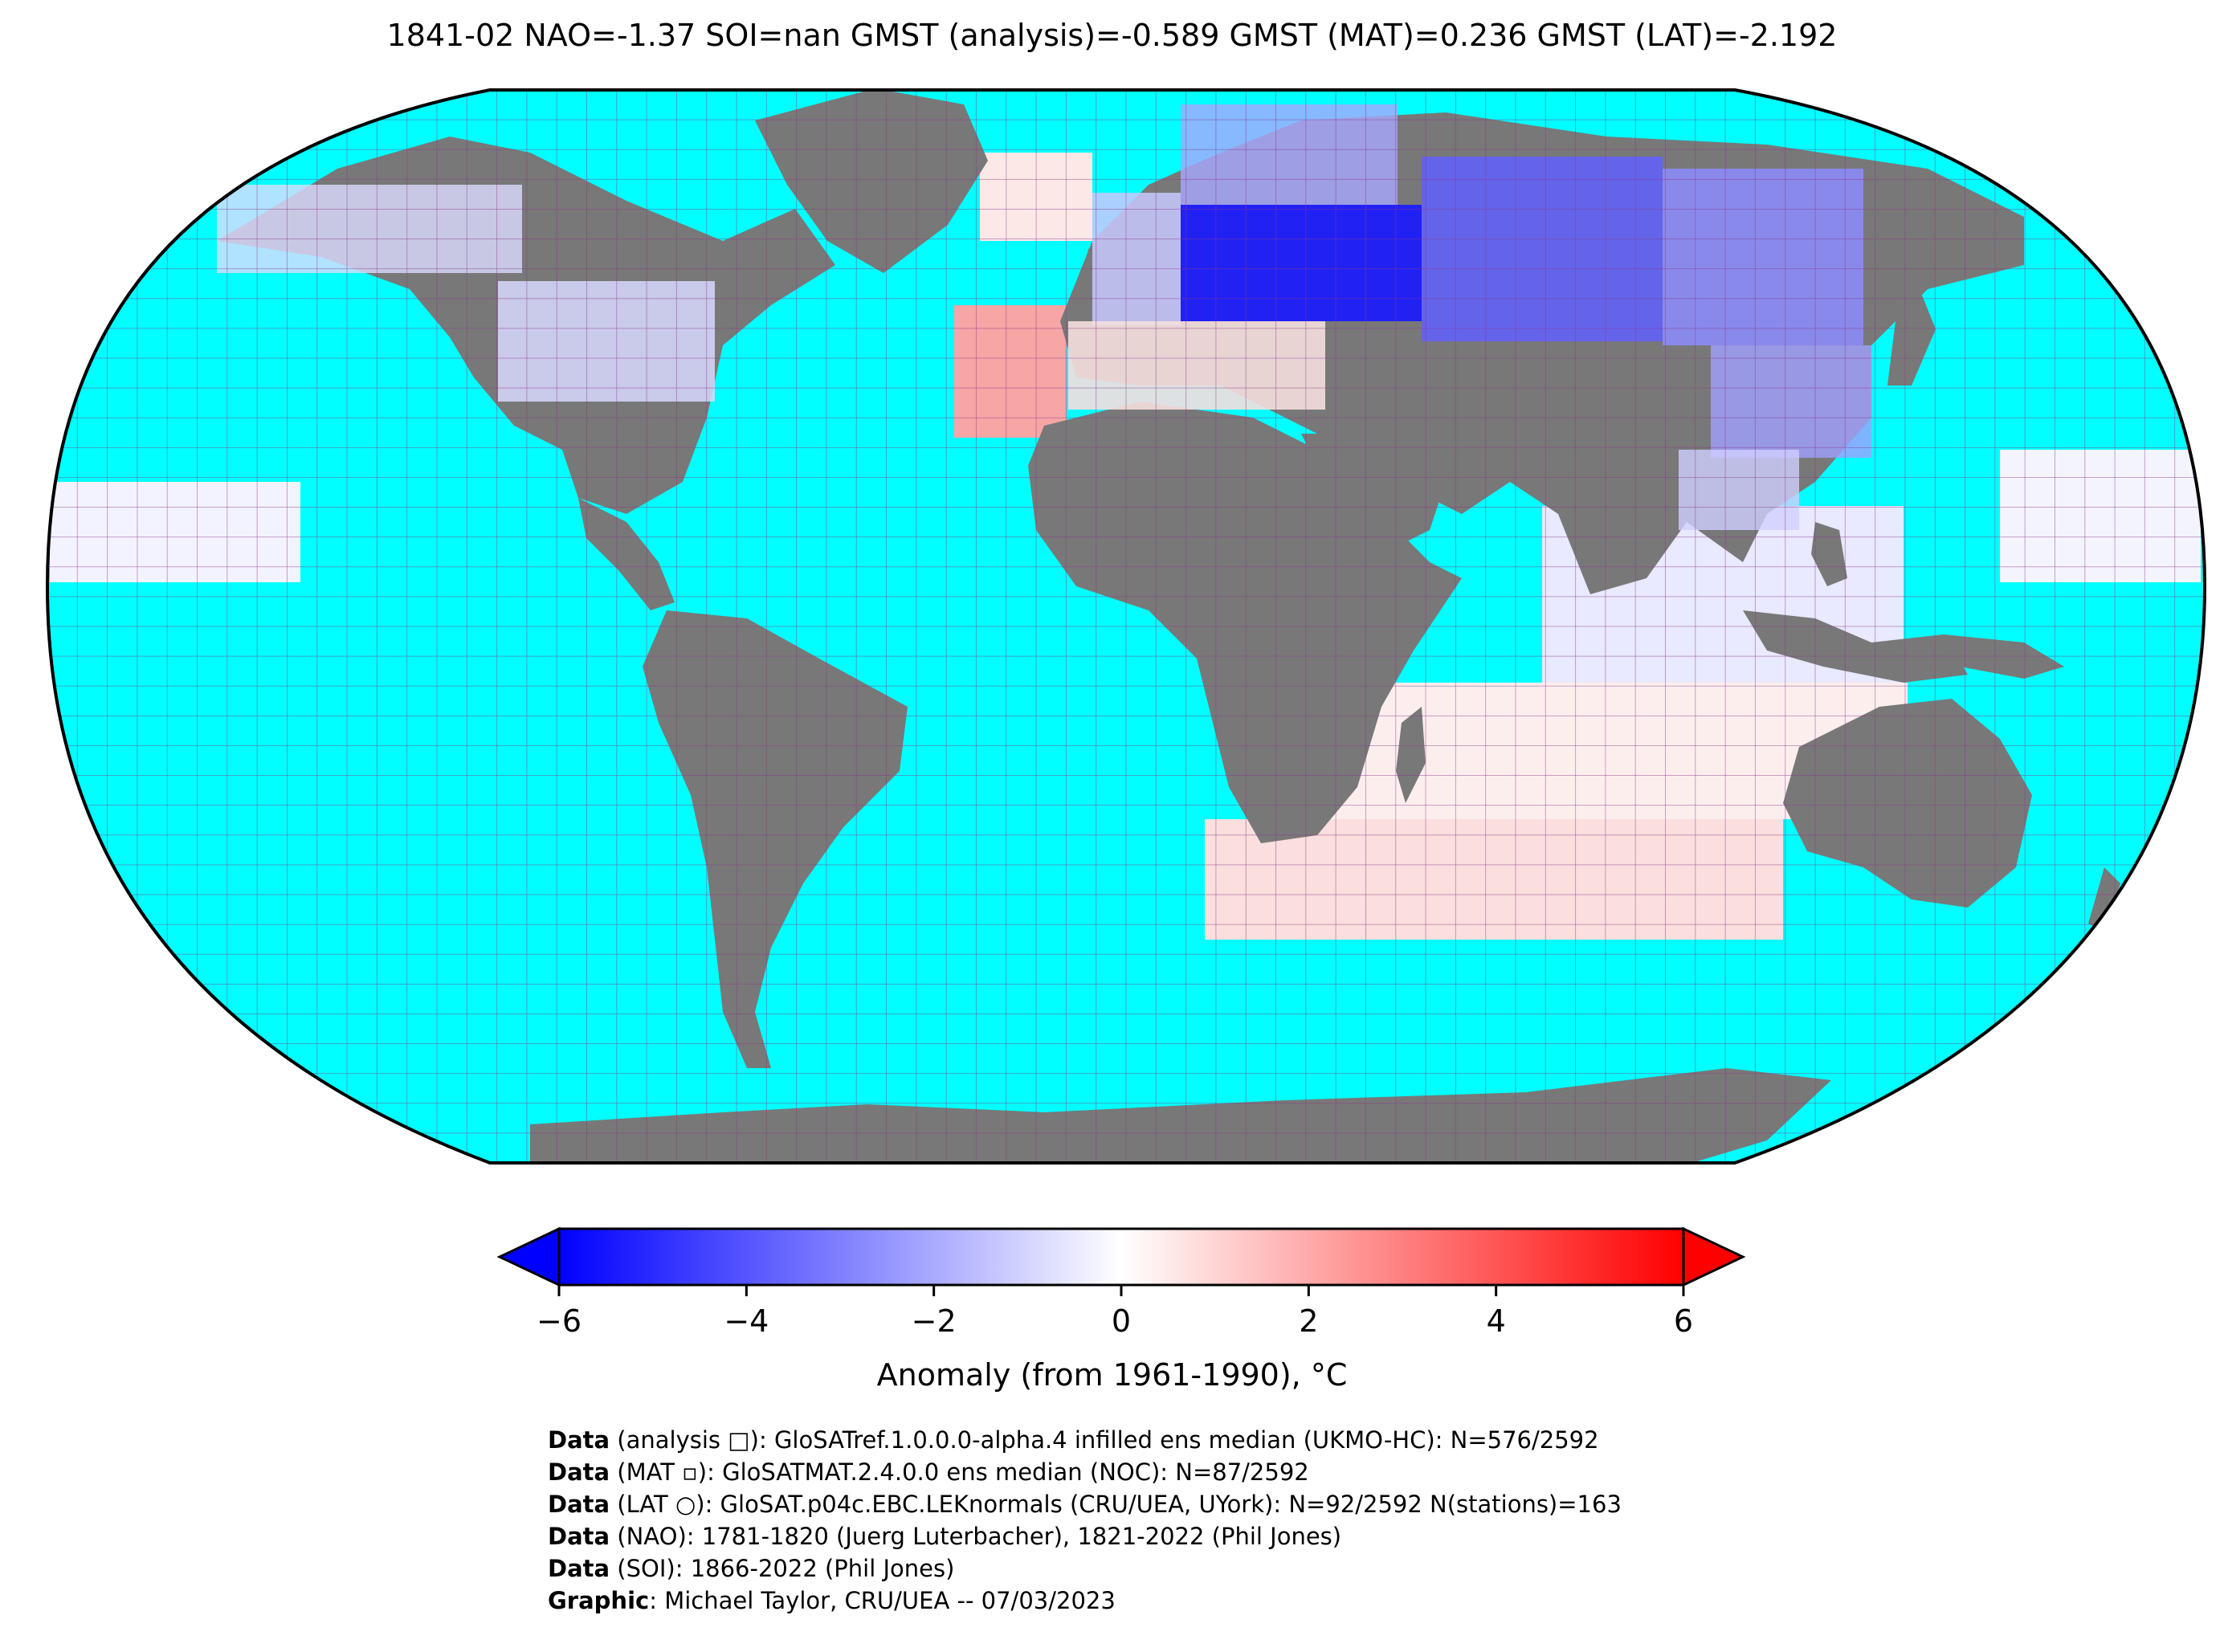 The image size is (2224, 1652). What do you see at coordinates (1683, 1321) in the screenshot?
I see `colorbar-tick-label: 6` at bounding box center [1683, 1321].